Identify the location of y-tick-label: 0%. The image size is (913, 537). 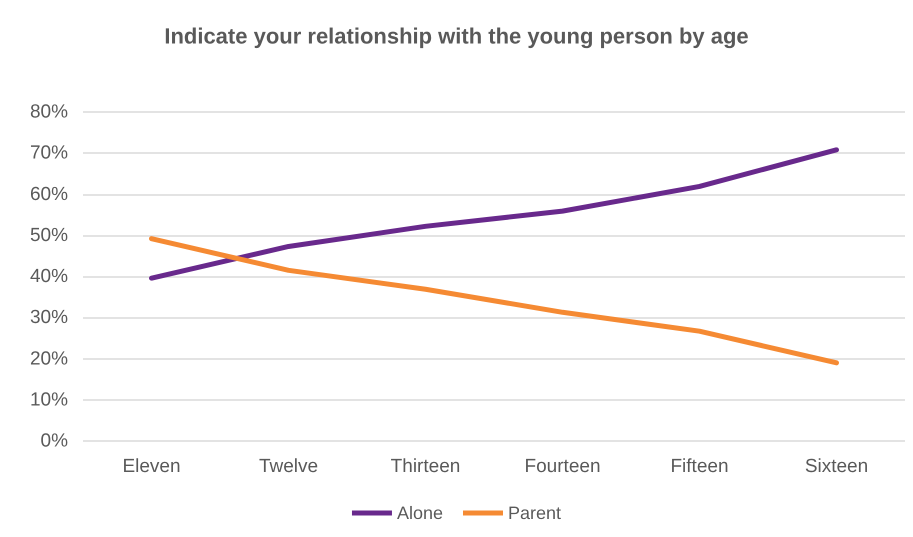
(54, 441).